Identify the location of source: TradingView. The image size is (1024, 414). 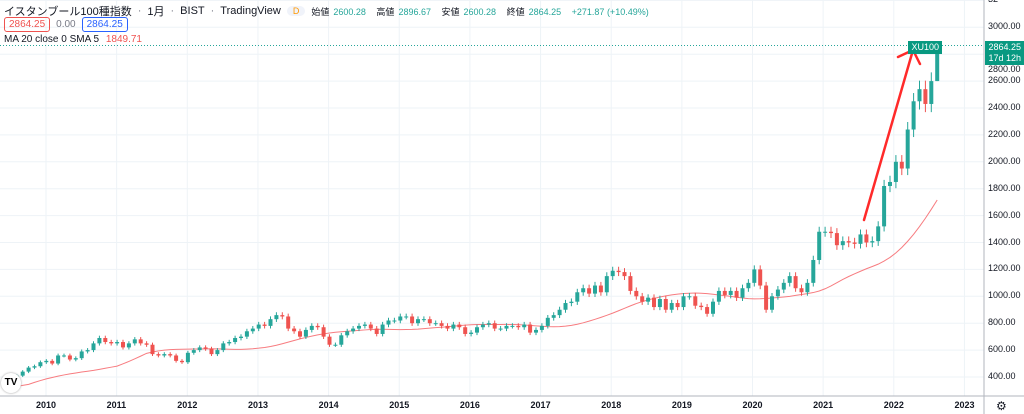
(250, 11).